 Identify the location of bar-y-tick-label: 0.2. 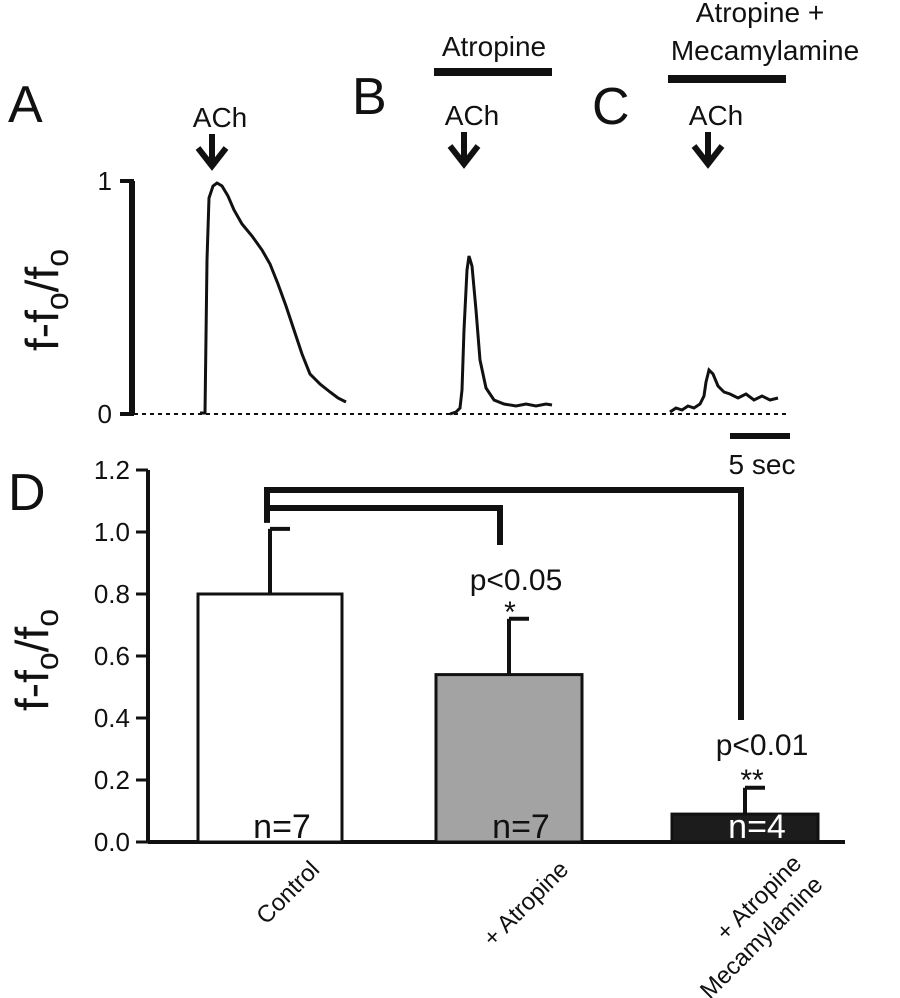
(112, 780).